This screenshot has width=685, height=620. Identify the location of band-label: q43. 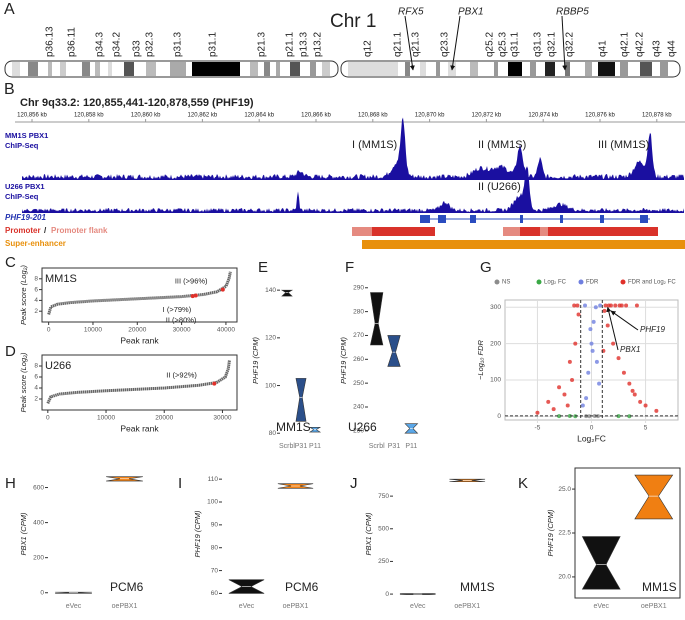
(657, 48).